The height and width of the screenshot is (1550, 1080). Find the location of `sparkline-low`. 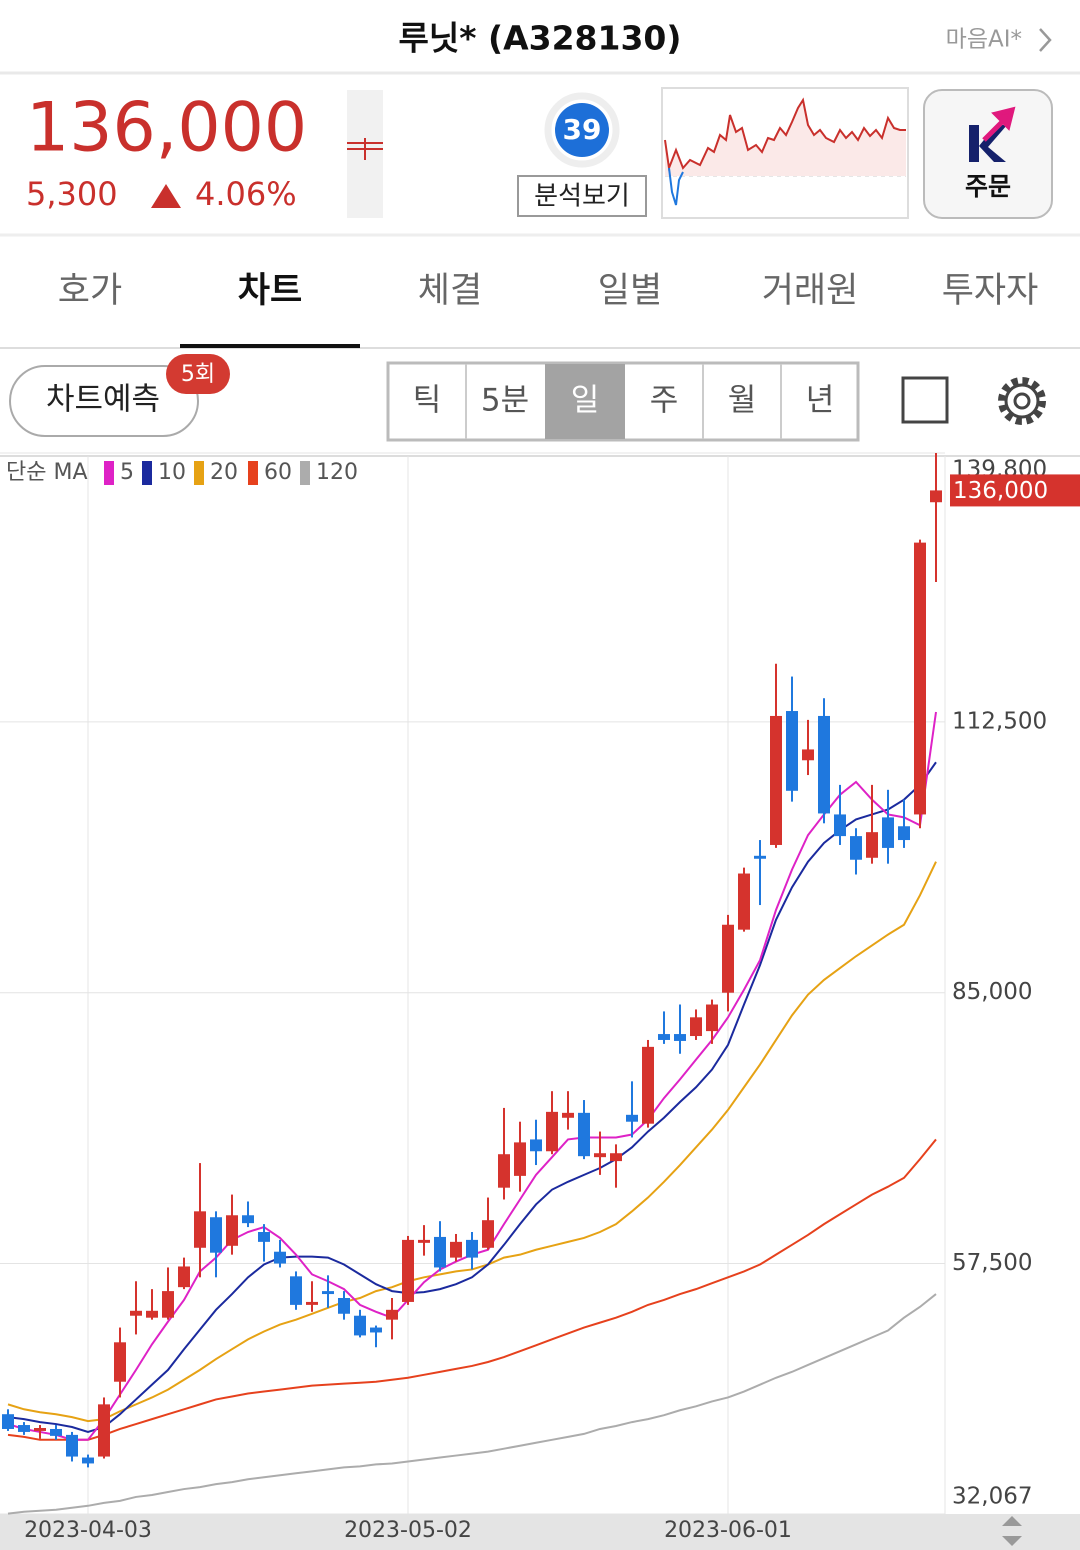

sparkline-low is located at coordinates (676, 186).